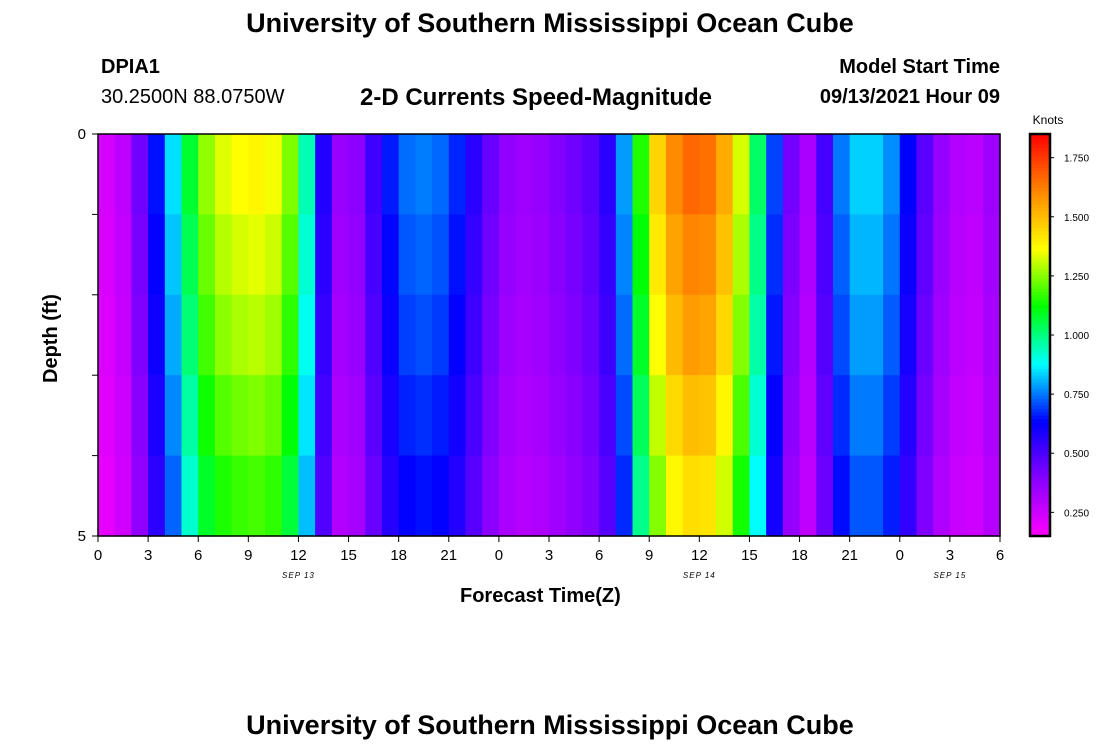 The width and height of the screenshot is (1100, 750). Describe the element at coordinates (298, 575) in the screenshot. I see `date-label: SEP 13` at that location.